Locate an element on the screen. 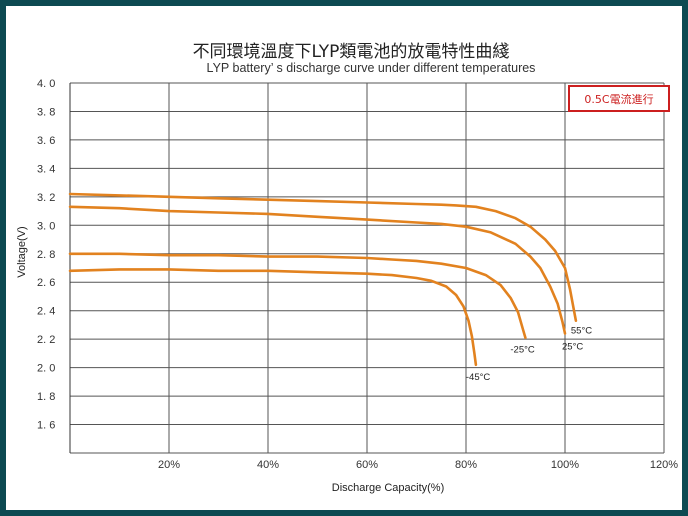 This screenshot has width=688, height=516. y-tick-label: 3. 0 is located at coordinates (46, 226).